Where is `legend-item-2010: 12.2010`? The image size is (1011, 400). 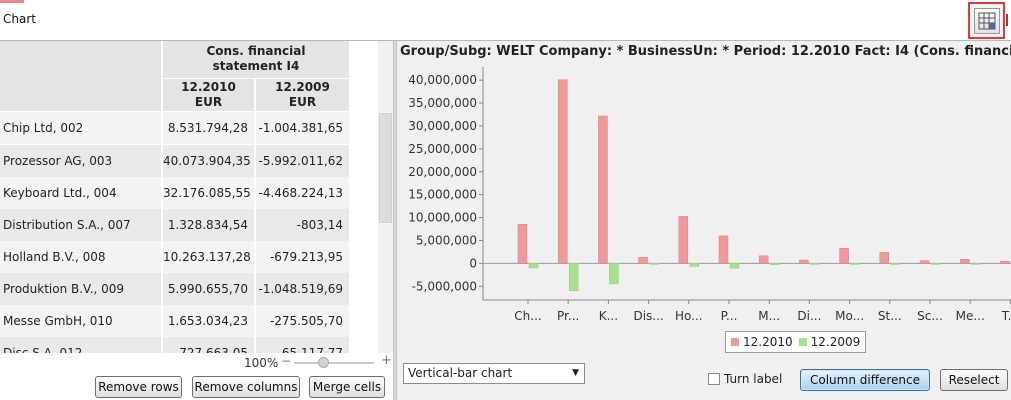
legend-item-2010: 12.2010 is located at coordinates (762, 342).